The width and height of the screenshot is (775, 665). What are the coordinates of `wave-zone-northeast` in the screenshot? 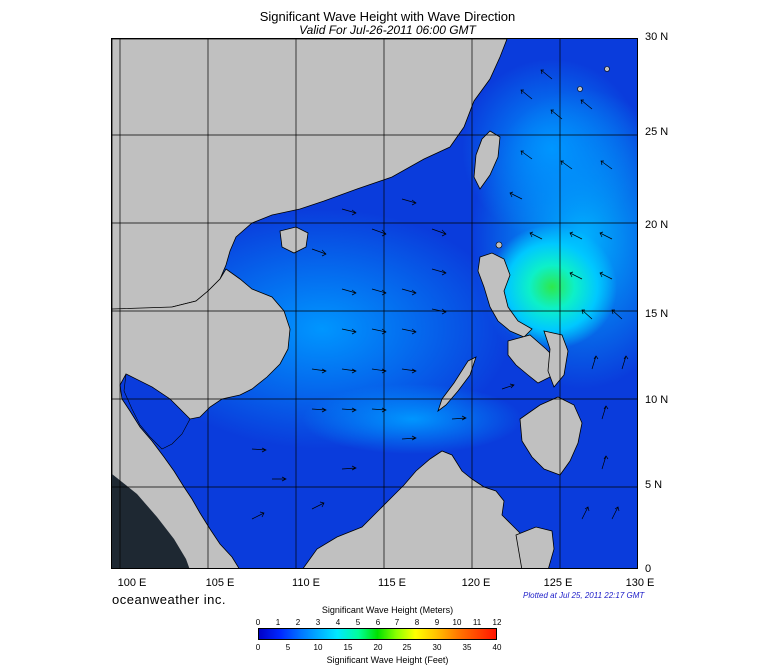 It's located at (549, 149).